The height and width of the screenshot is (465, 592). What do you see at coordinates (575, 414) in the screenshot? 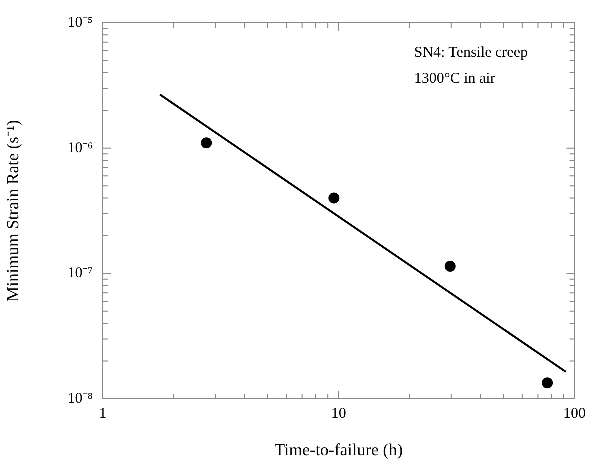
I see `x-tick-label: 100` at bounding box center [575, 414].